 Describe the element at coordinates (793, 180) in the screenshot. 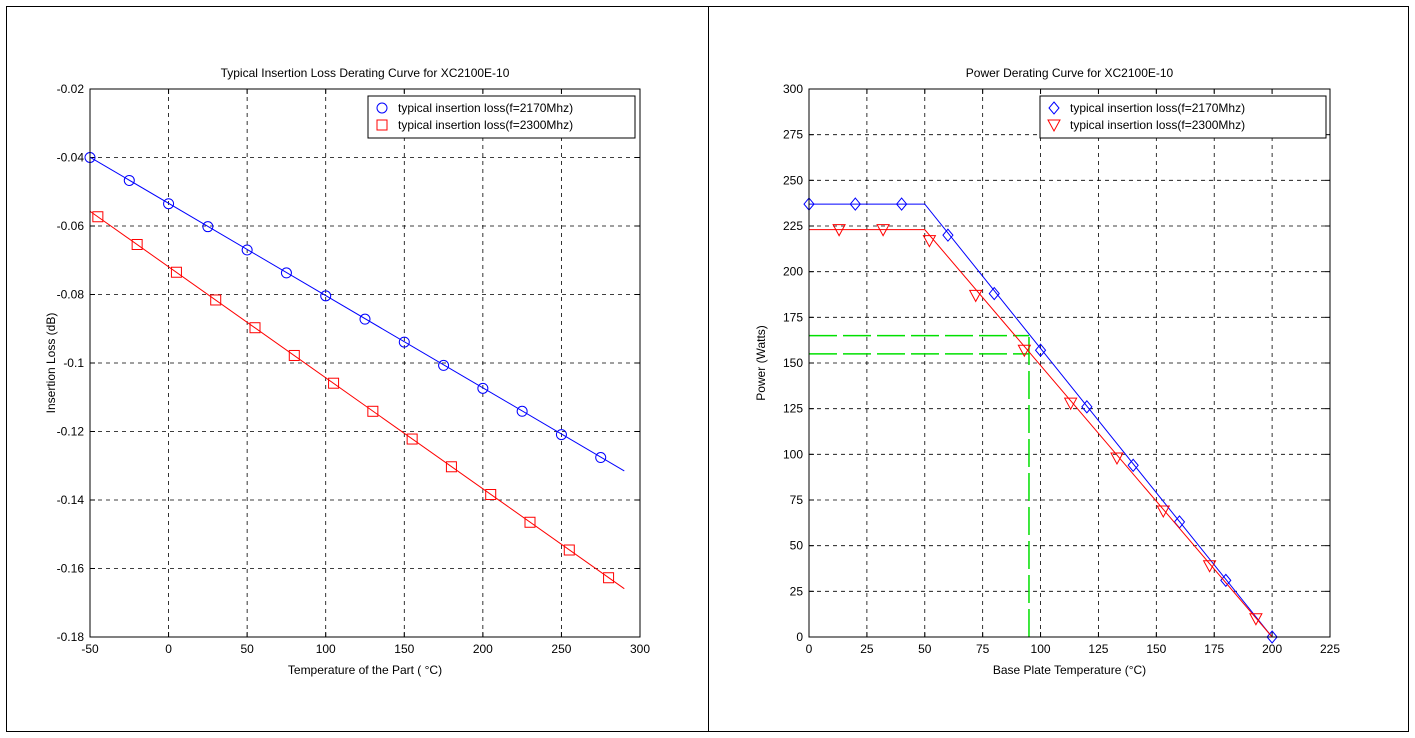

I see `y-tick-label: 250` at that location.